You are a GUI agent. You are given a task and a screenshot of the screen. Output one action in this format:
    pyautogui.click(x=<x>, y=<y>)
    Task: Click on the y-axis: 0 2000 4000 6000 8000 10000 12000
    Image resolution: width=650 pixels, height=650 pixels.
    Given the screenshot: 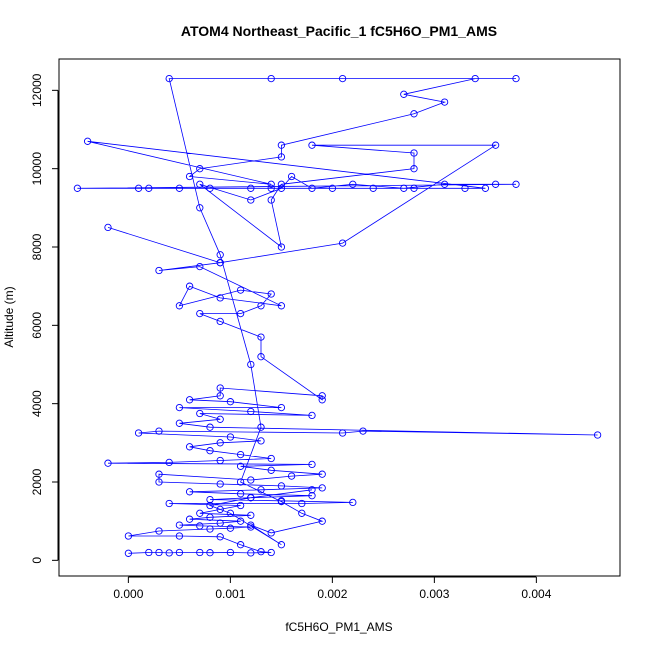 What is the action you would take?
    pyautogui.click(x=44, y=318)
    